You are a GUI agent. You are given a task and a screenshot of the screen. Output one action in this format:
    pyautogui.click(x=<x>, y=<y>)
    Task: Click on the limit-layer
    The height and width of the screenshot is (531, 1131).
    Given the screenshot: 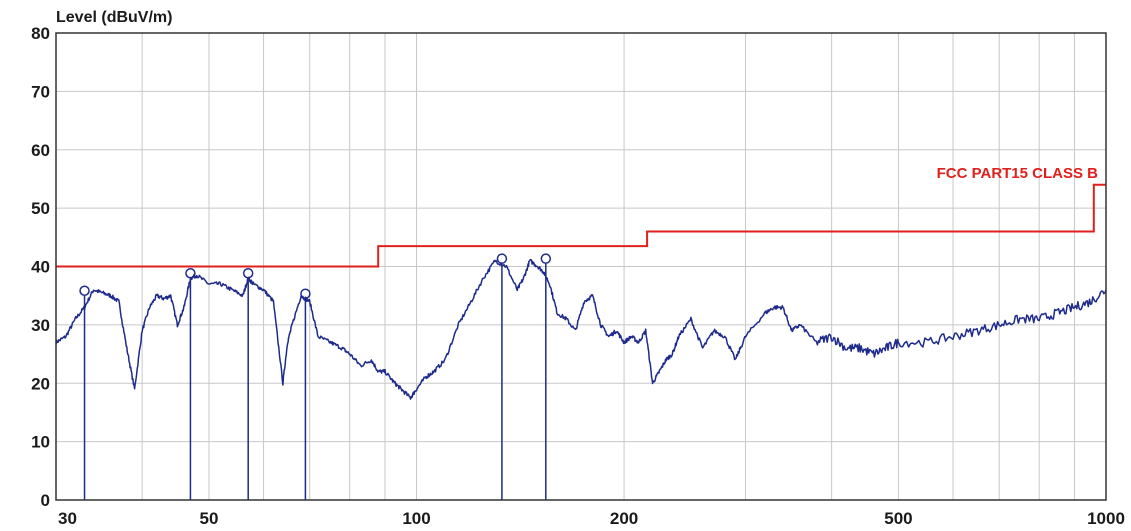 What is the action you would take?
    pyautogui.click(x=581, y=225)
    